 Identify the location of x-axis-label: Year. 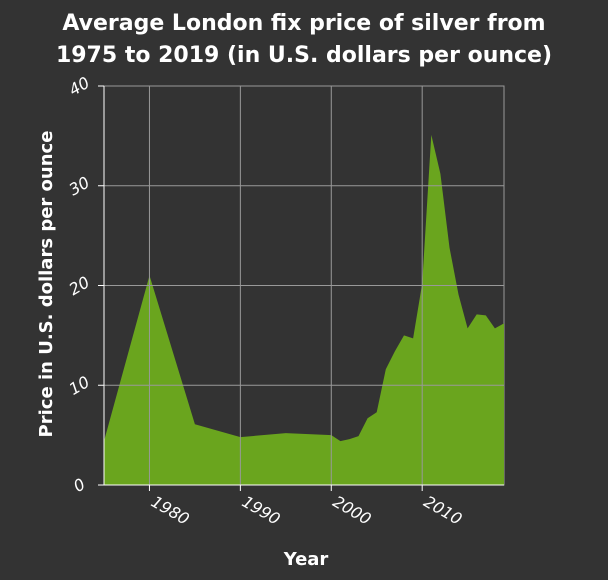
(306, 559).